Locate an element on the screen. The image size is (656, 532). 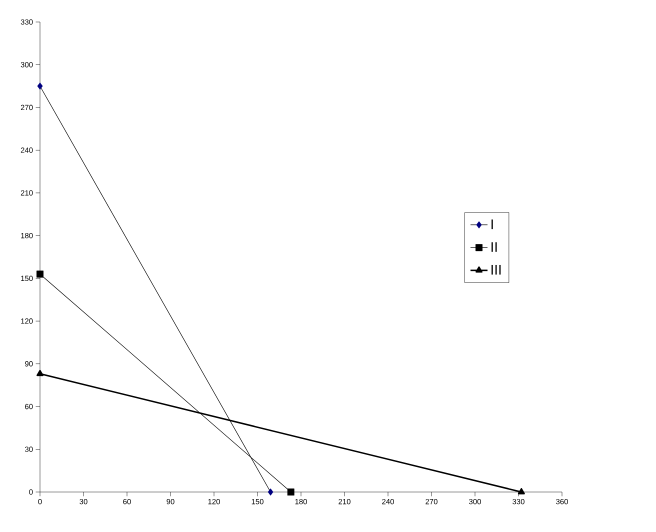
legend-label: I is located at coordinates (492, 224).